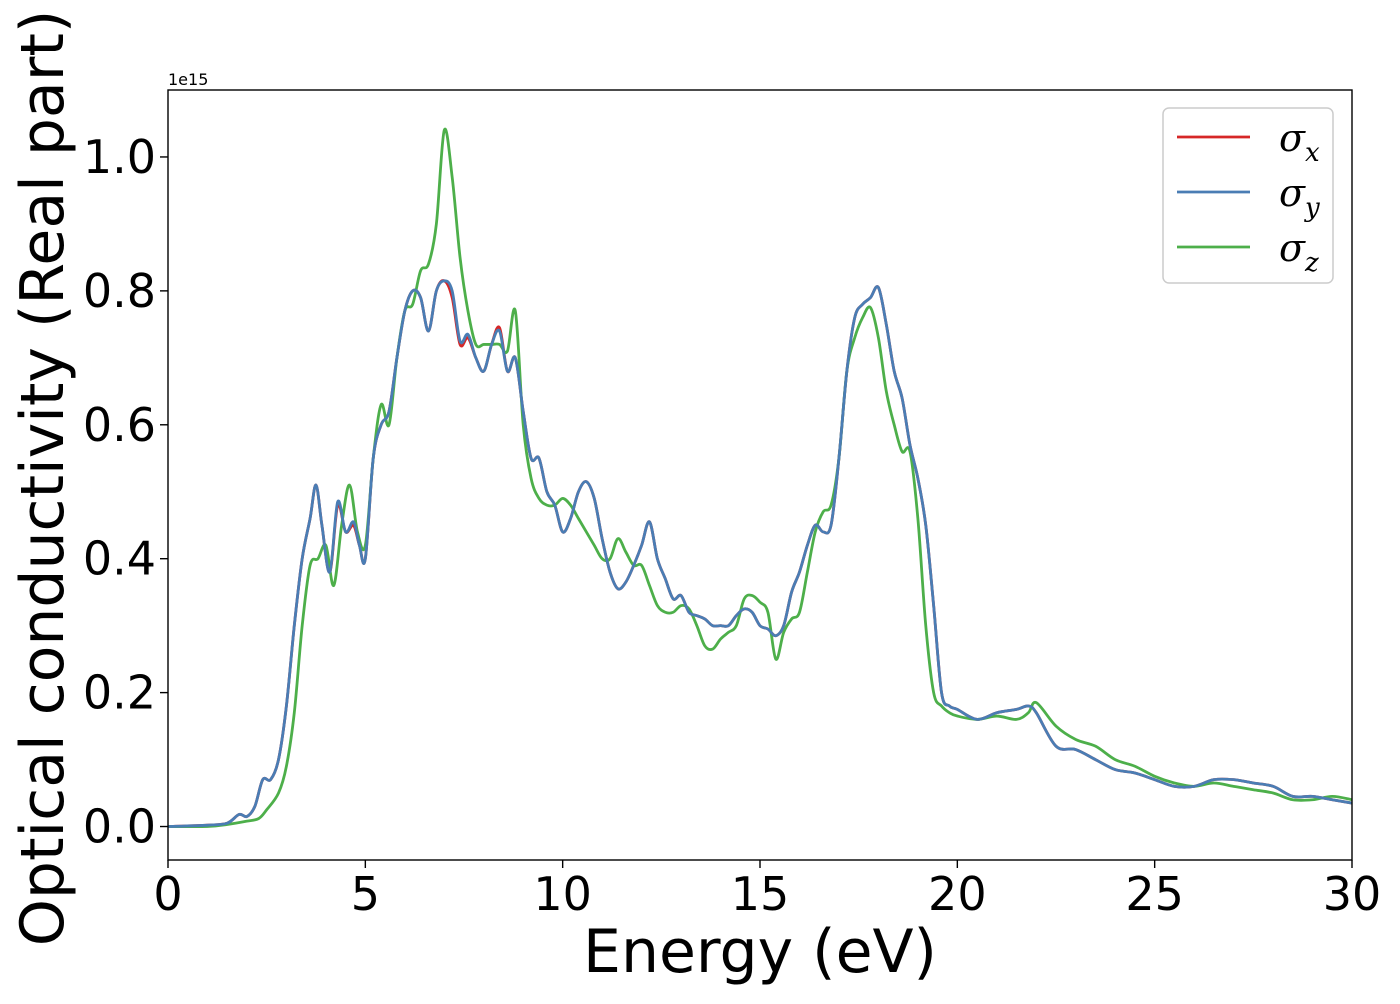 The image size is (1400, 1004). What do you see at coordinates (167, 894) in the screenshot?
I see `x-tick-label: 0` at bounding box center [167, 894].